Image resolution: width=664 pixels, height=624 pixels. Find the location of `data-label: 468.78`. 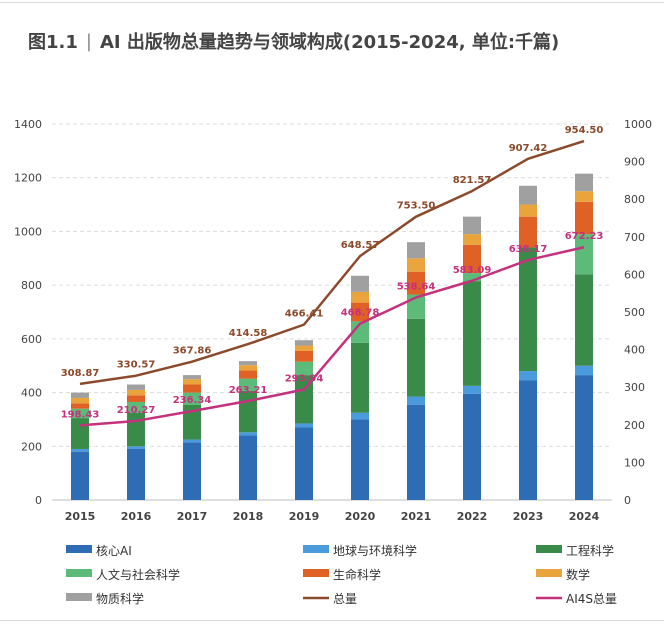

data-label: 468.78 is located at coordinates (360, 313).